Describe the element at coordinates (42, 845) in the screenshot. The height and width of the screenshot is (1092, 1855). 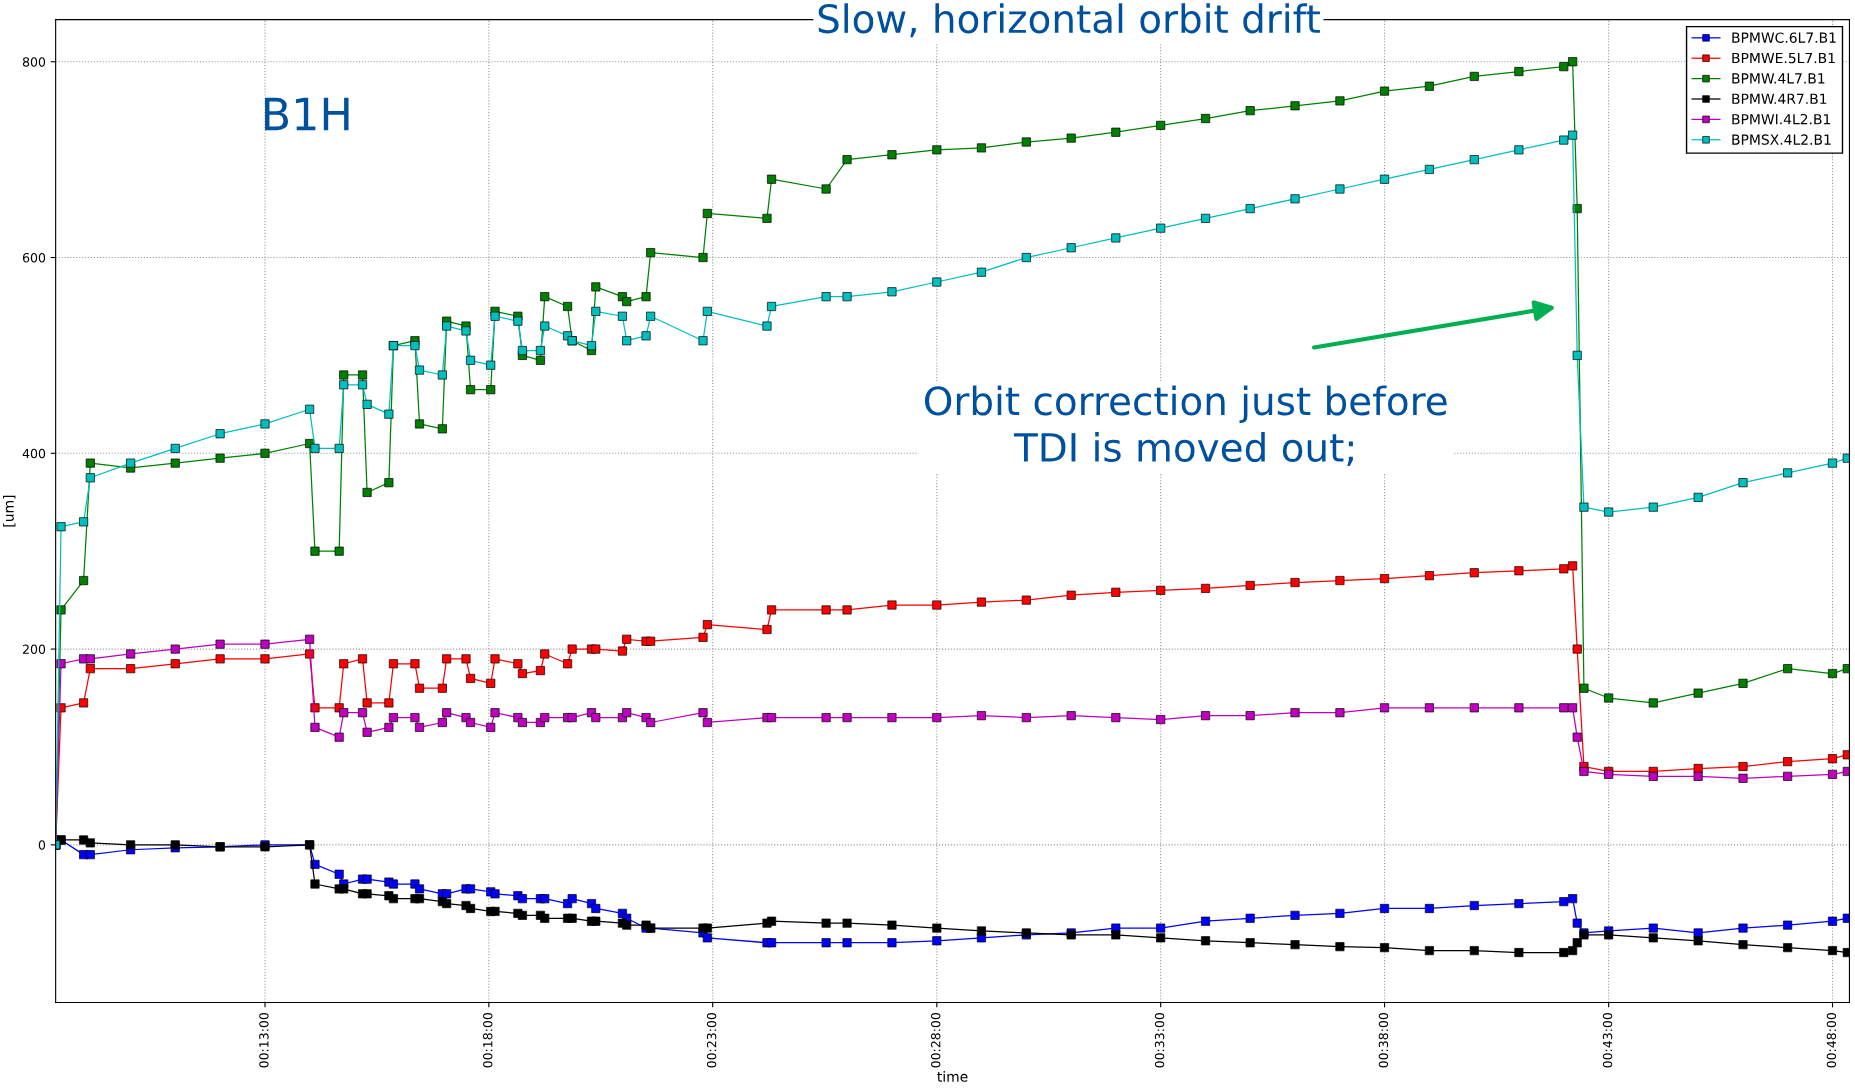
I see `y-tick-label: 0` at that location.